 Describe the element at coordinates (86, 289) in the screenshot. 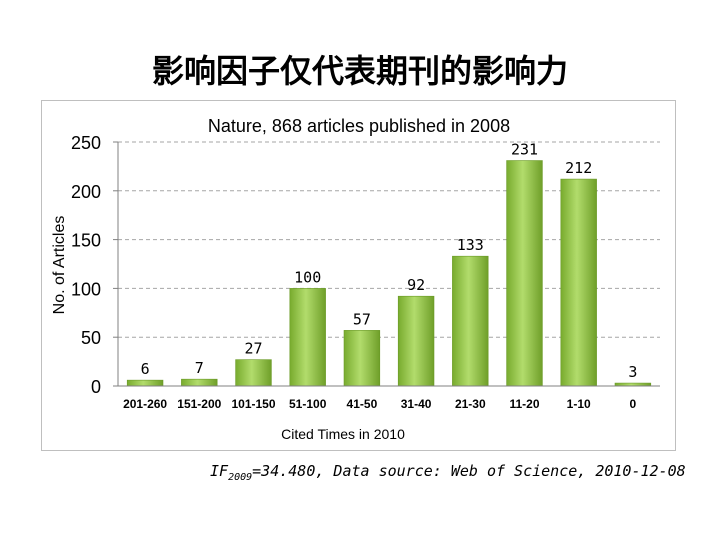

I see `y-tick-label: 100` at that location.